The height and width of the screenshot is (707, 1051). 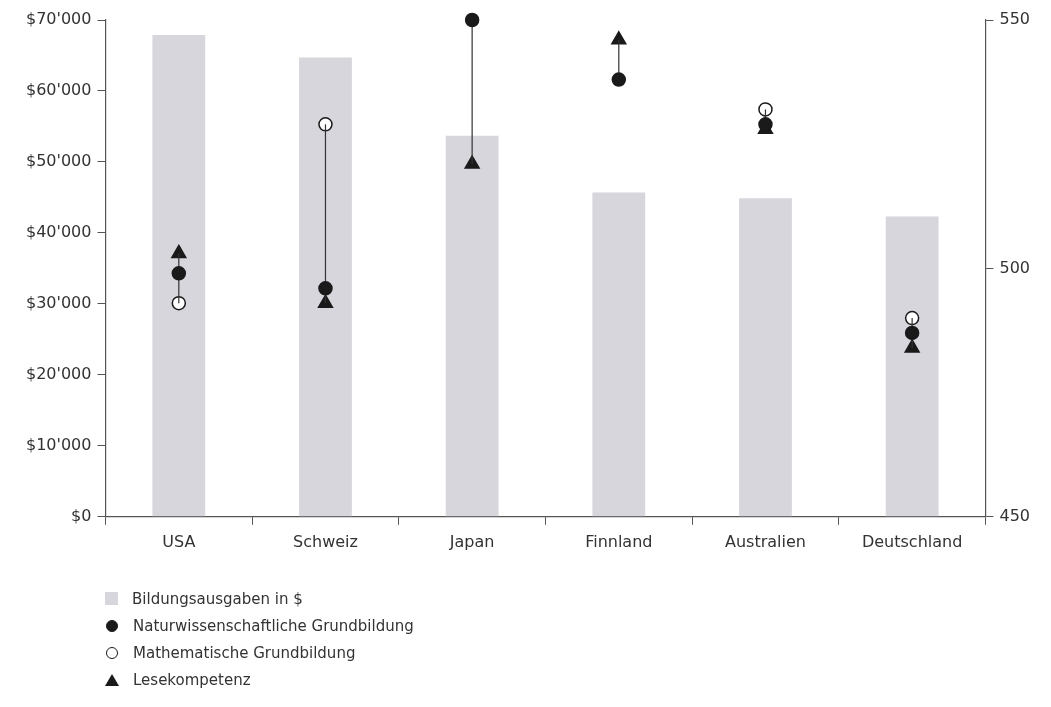 I want to click on y-tick-label: $60'000, so click(x=58, y=90).